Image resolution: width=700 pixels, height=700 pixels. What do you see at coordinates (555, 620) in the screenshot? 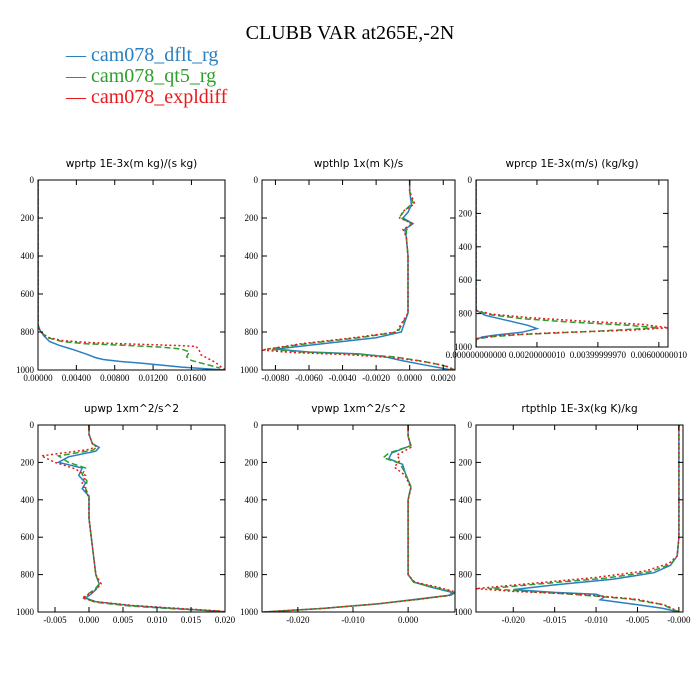
I see `xtick-label-5-1: -0.015` at bounding box center [555, 620].